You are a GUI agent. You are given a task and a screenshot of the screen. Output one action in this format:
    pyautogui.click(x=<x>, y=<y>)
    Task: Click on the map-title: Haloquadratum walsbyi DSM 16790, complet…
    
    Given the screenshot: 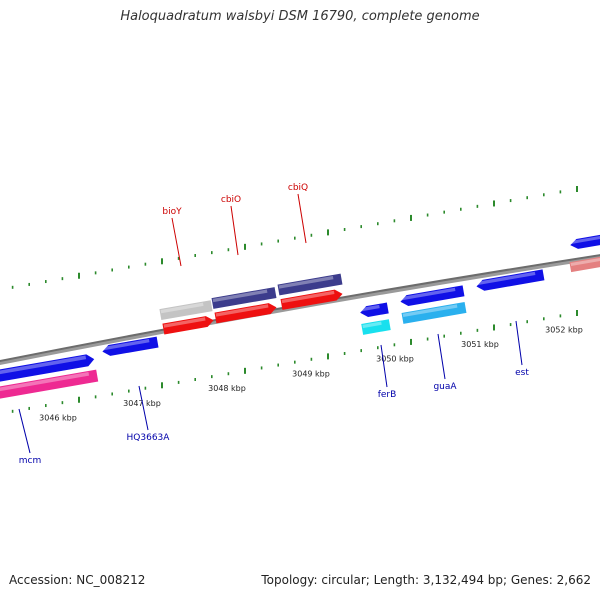 What is the action you would take?
    pyautogui.click(x=300, y=16)
    